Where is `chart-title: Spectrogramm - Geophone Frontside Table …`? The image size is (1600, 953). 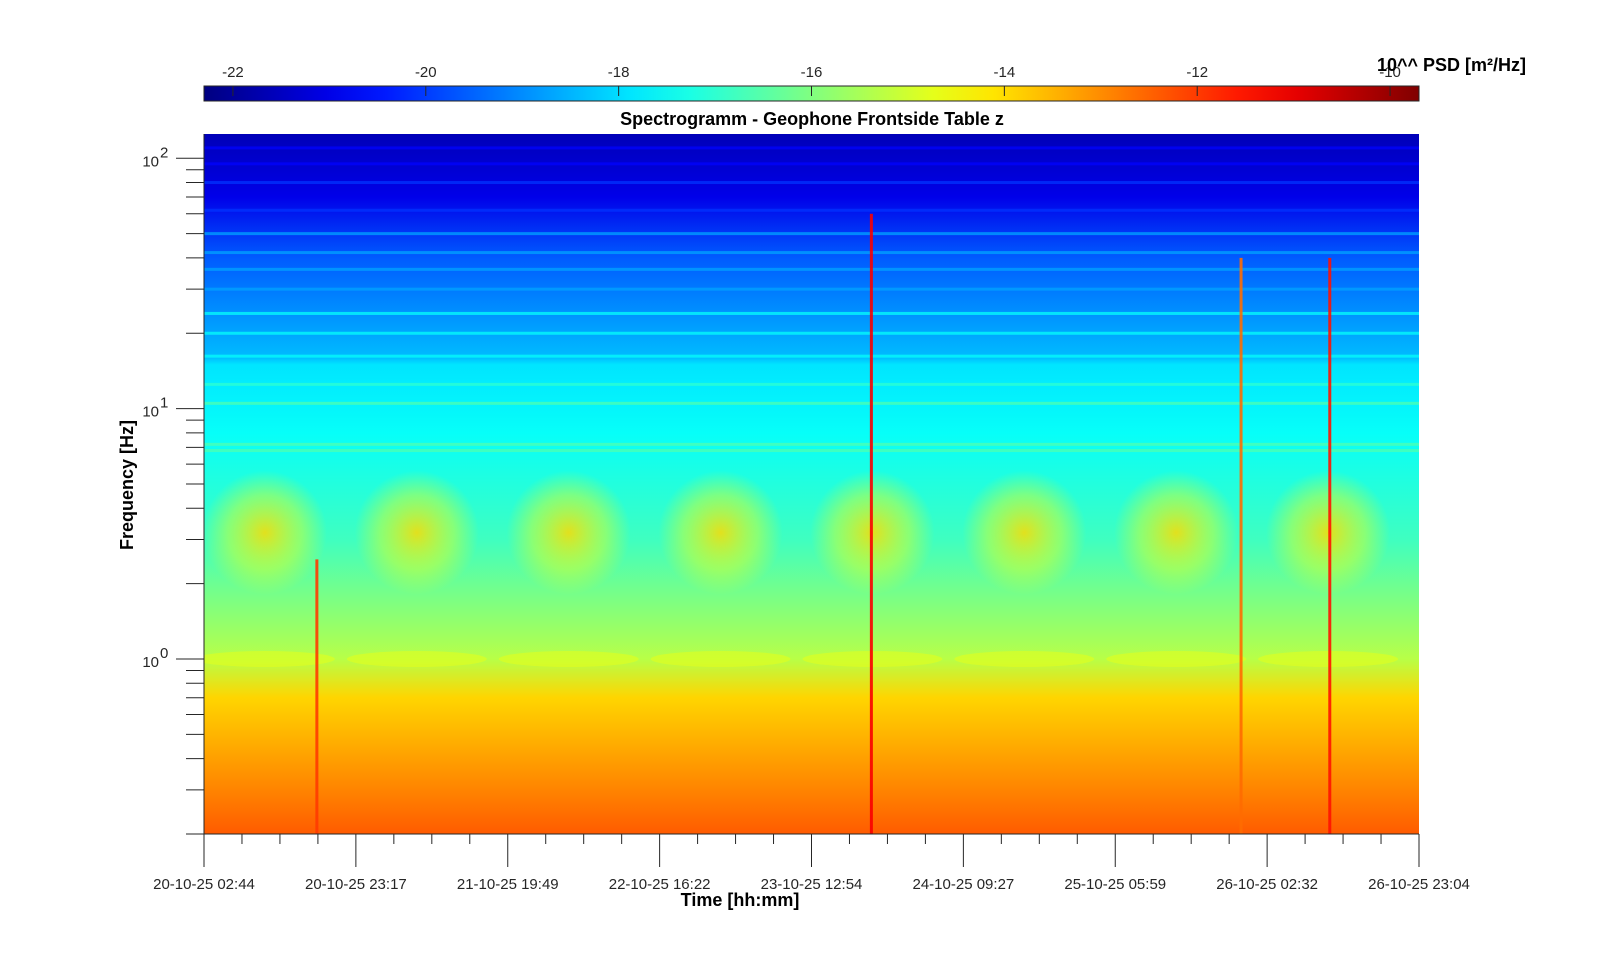 chart-title: Spectrogramm - Geophone Frontside Table … is located at coordinates (812, 119).